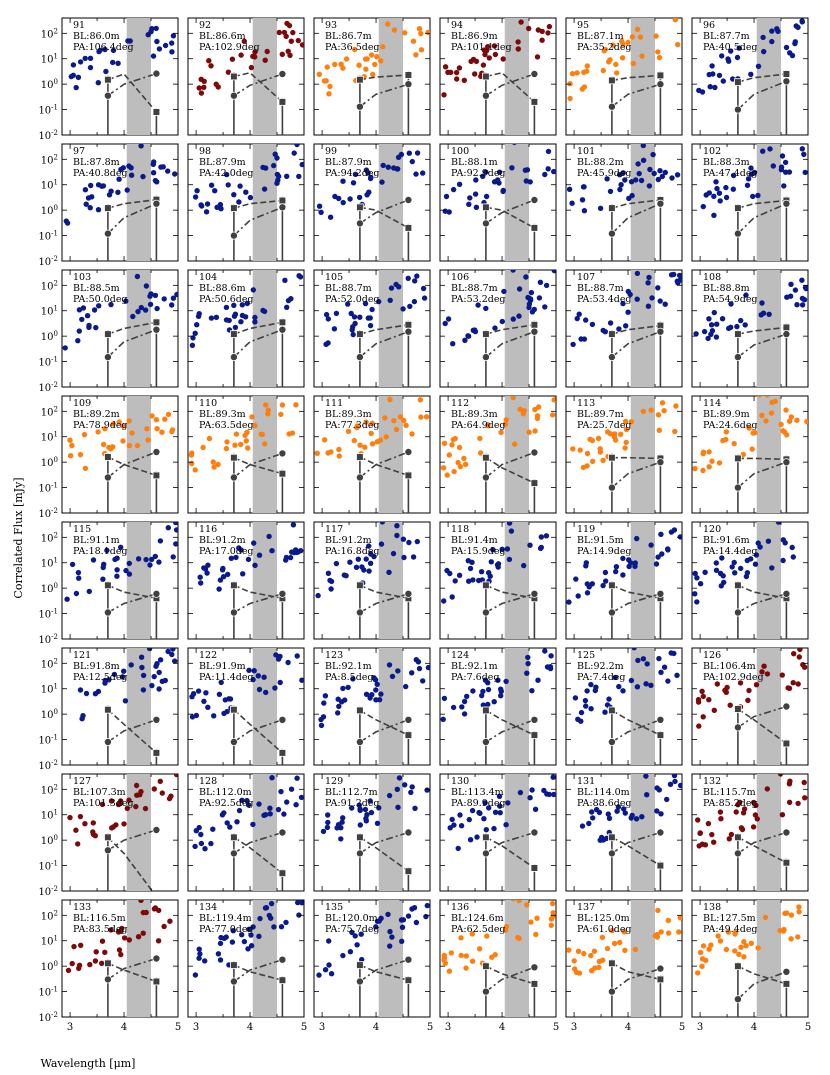 This screenshot has height=1075, width=830. I want to click on panel-id: 106, so click(460, 277).